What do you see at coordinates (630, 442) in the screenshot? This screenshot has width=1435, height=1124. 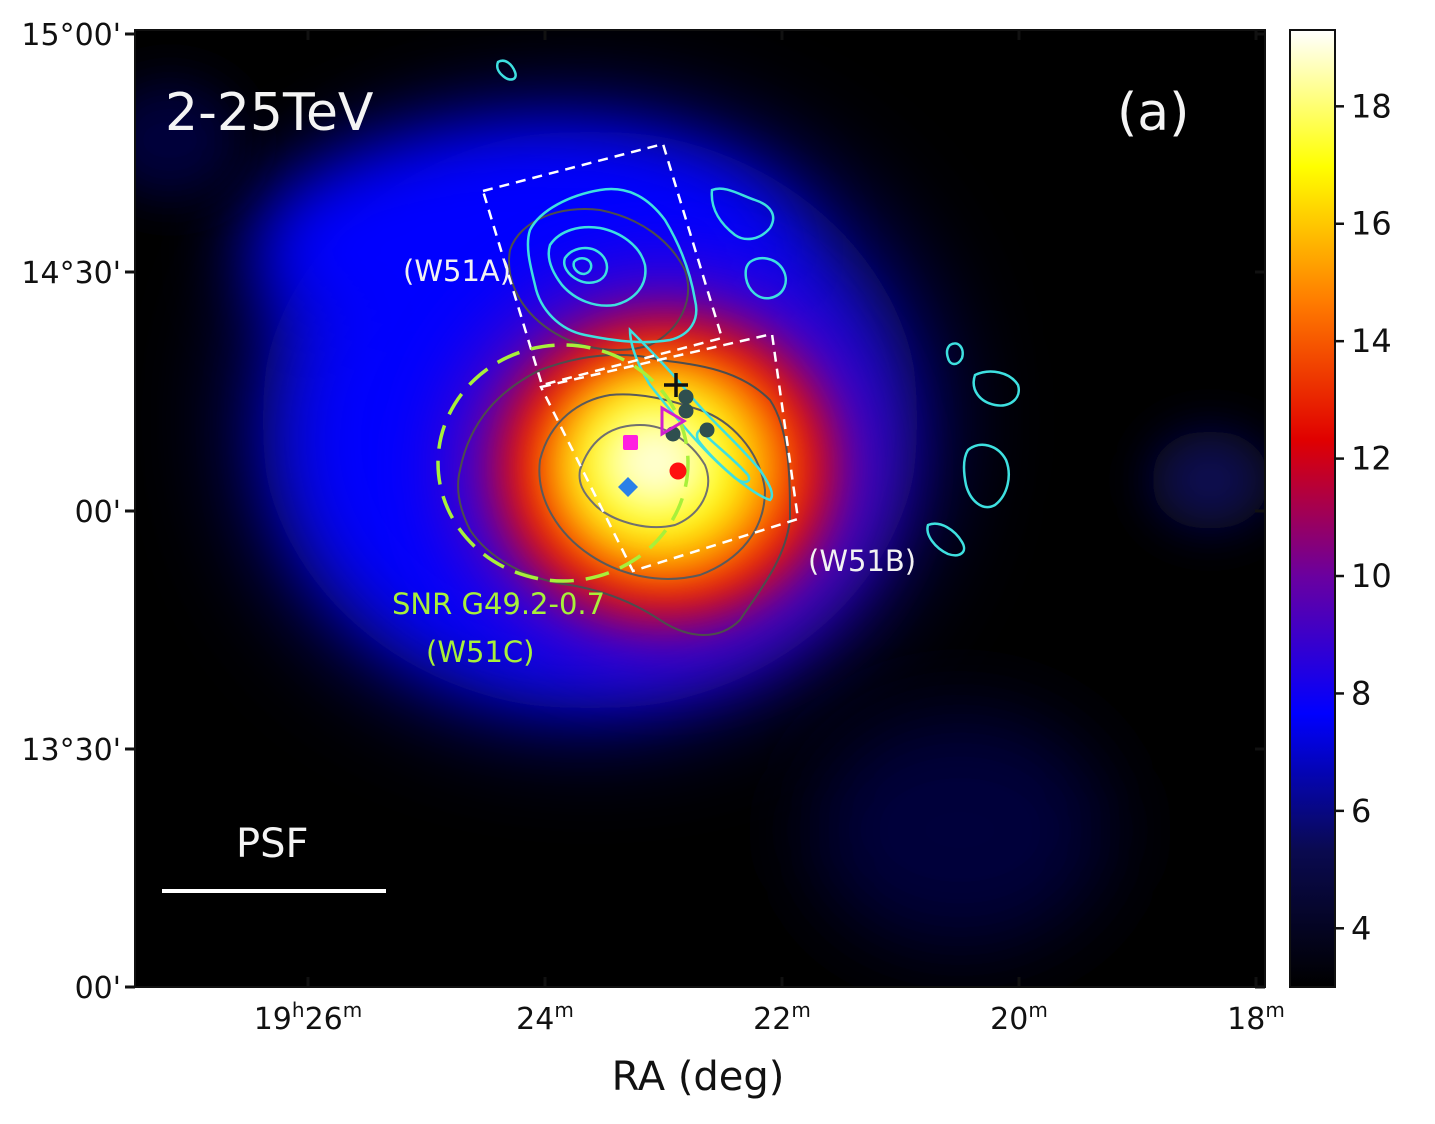 I see `magenta-square-marker` at bounding box center [630, 442].